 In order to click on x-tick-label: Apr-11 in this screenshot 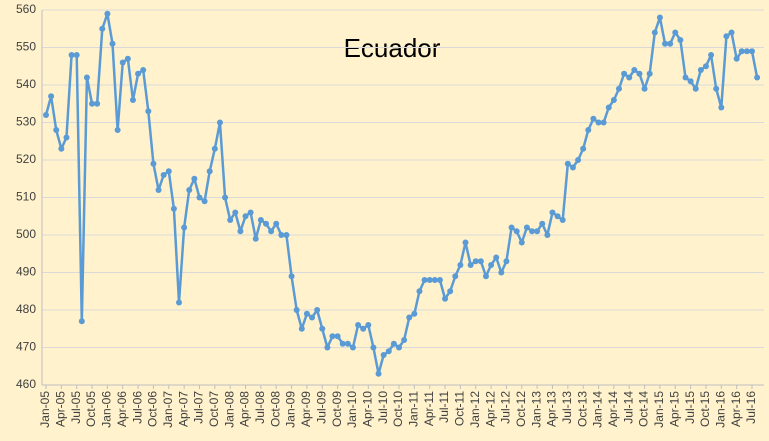, I will do `click(429, 408)`.